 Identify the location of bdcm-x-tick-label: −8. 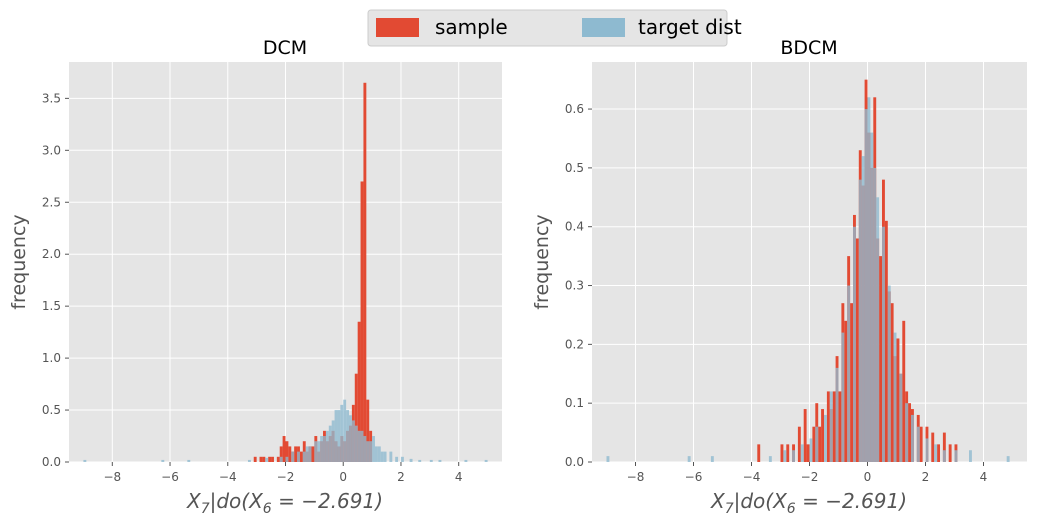
(636, 477).